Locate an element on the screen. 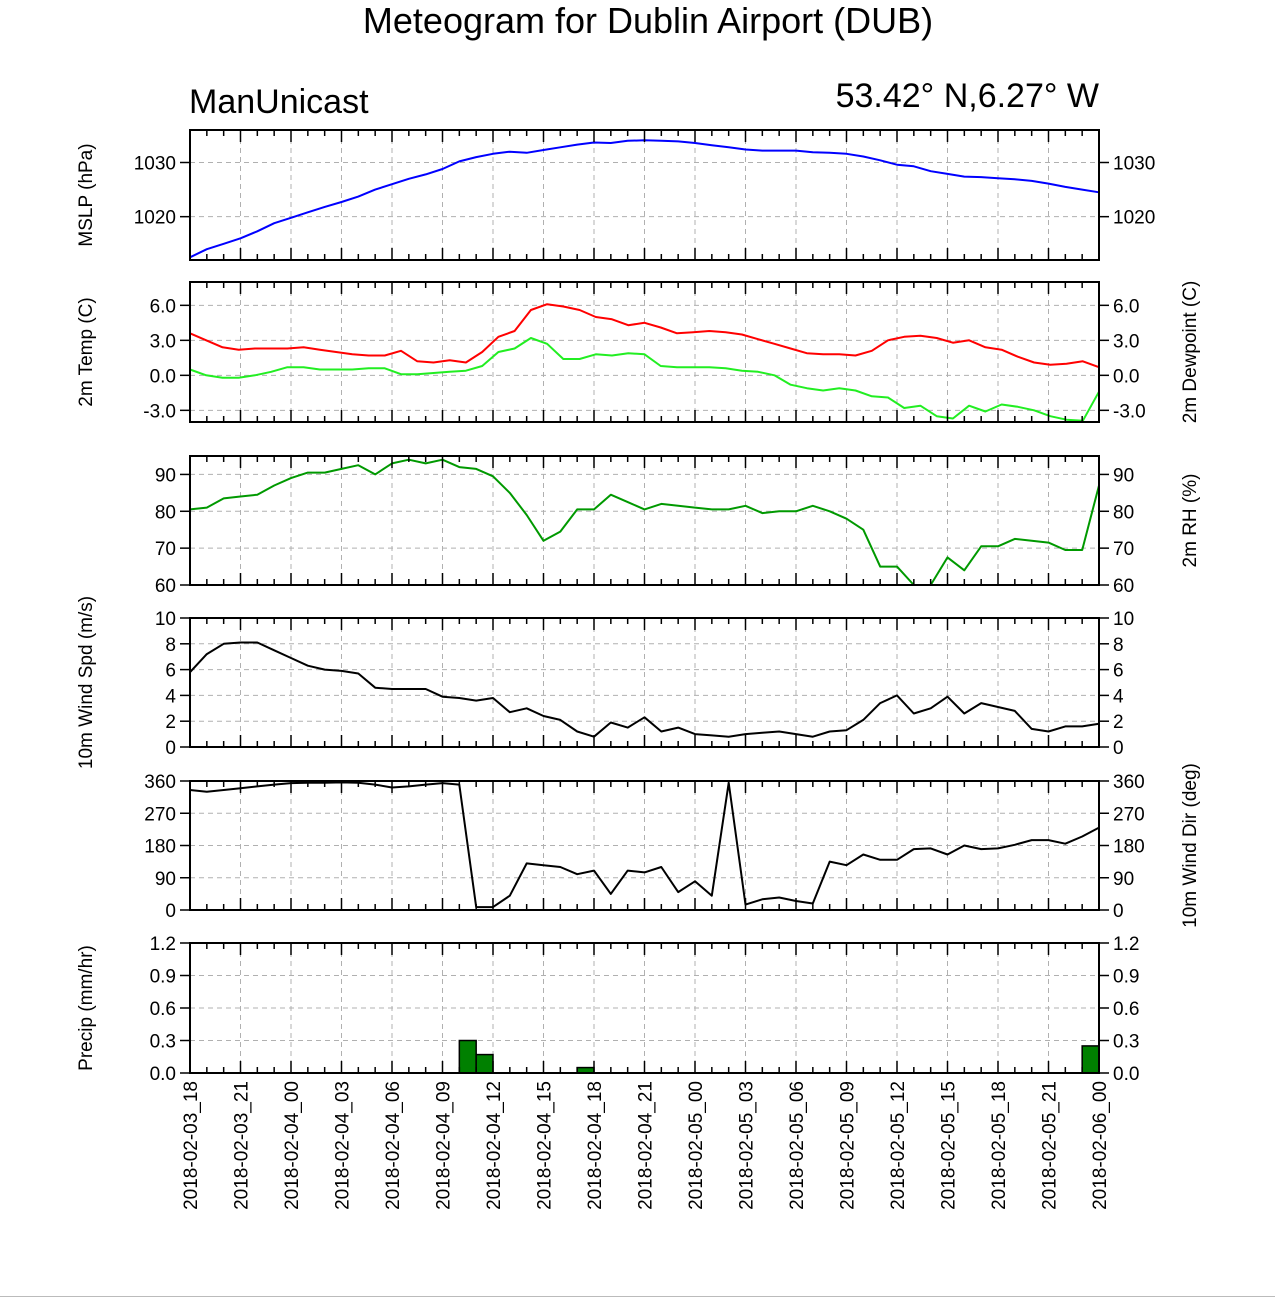  wspd-ylabel-left: 10m Wind Spd (m/s) is located at coordinates (86, 682).